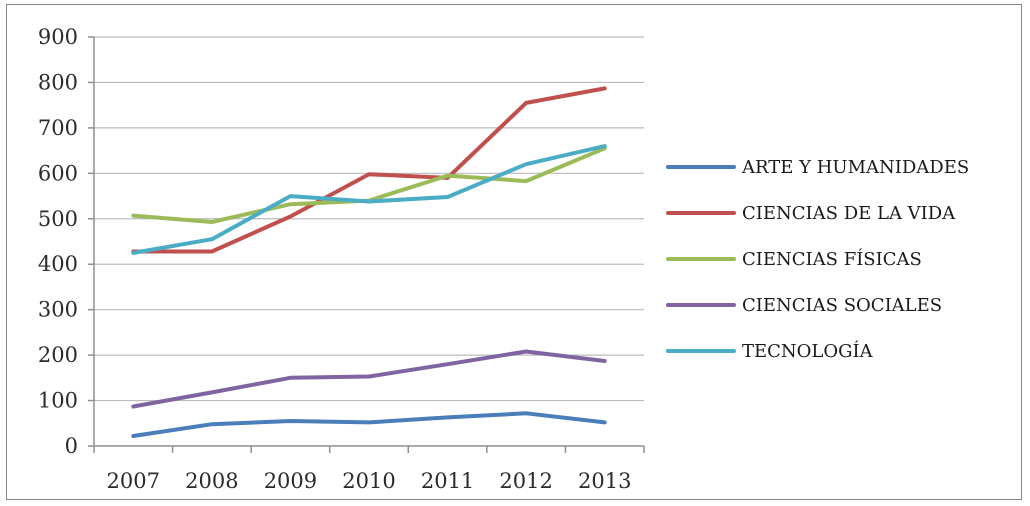 The width and height of the screenshot is (1030, 506). What do you see at coordinates (58, 264) in the screenshot?
I see `y-tick-label: 400` at bounding box center [58, 264].